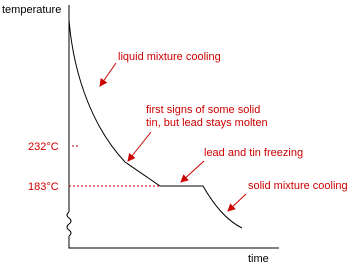 Image resolution: width=353 pixels, height=266 pixels. I want to click on x-axis-label: time, so click(258, 259).